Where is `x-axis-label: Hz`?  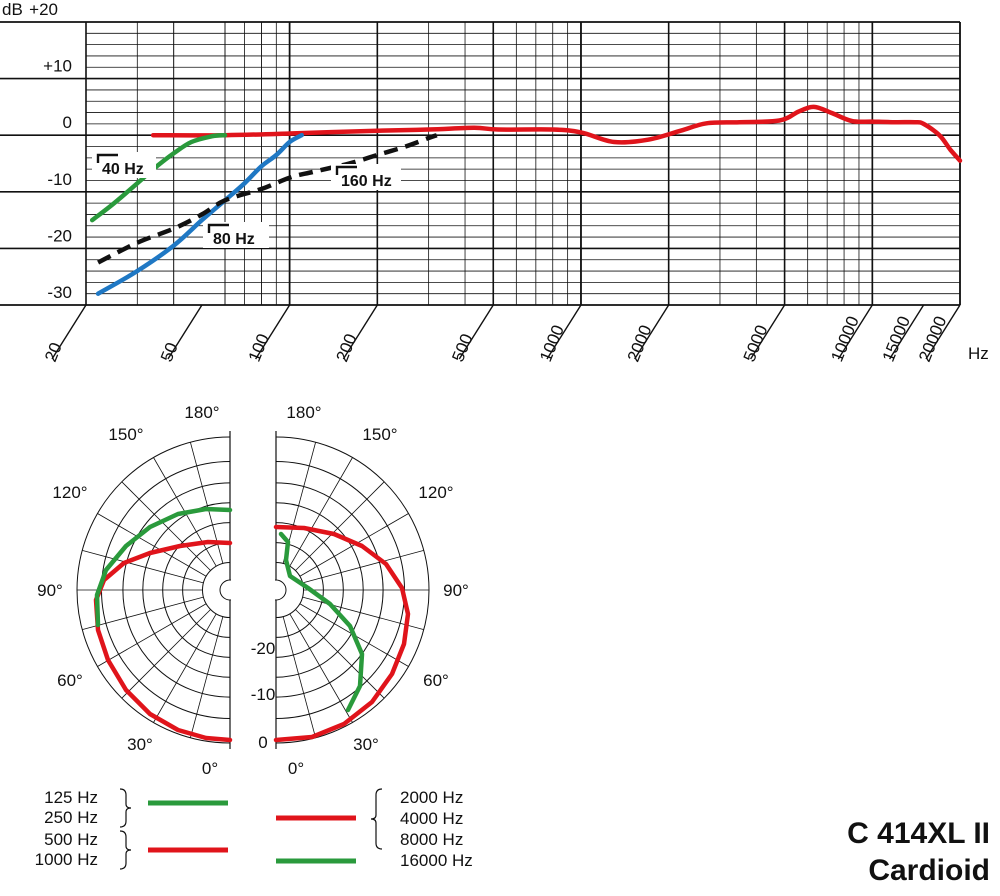 x-axis-label: Hz is located at coordinates (978, 353).